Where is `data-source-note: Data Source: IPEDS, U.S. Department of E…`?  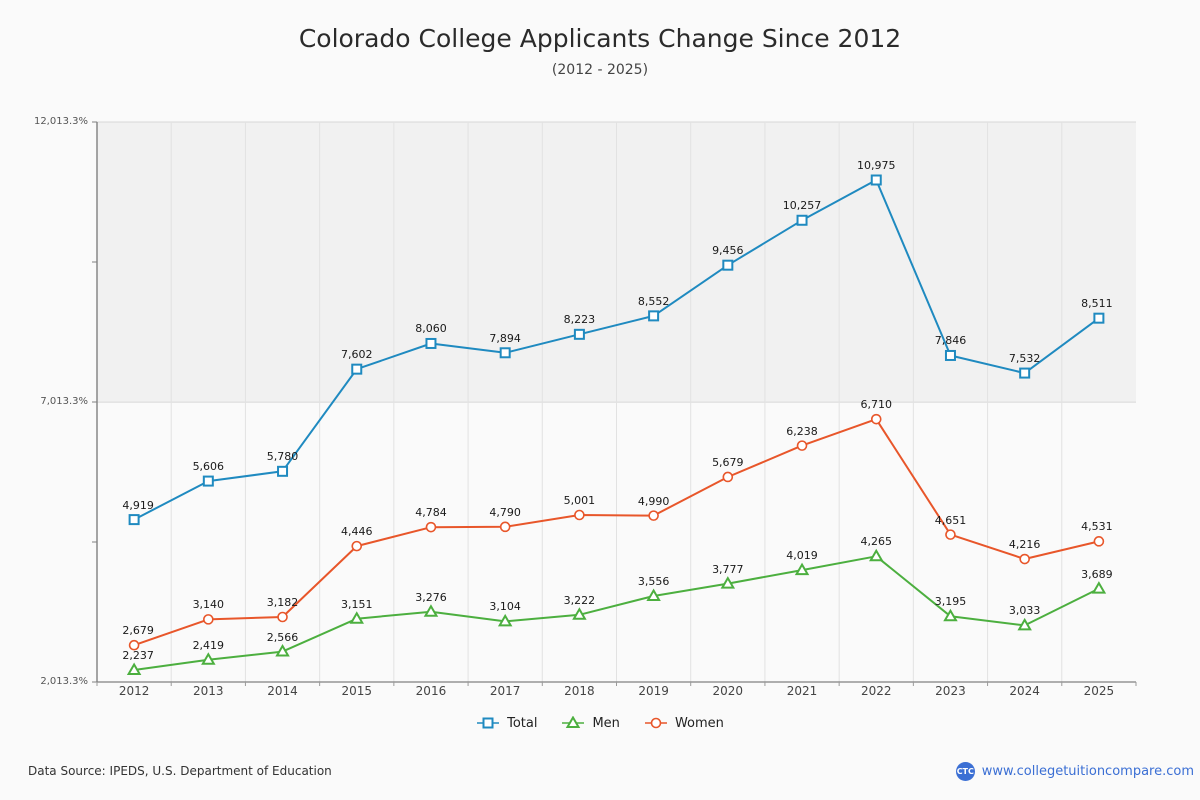 data-source-note: Data Source: IPEDS, U.S. Department of E… is located at coordinates (180, 771).